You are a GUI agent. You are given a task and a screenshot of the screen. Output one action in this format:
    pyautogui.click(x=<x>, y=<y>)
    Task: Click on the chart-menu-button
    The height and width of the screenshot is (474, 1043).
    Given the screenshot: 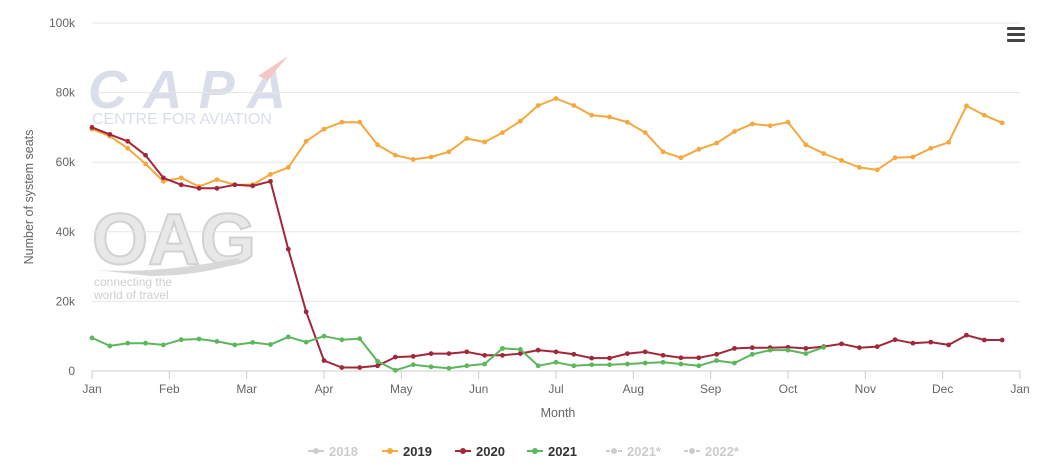 What is the action you would take?
    pyautogui.click(x=1016, y=35)
    